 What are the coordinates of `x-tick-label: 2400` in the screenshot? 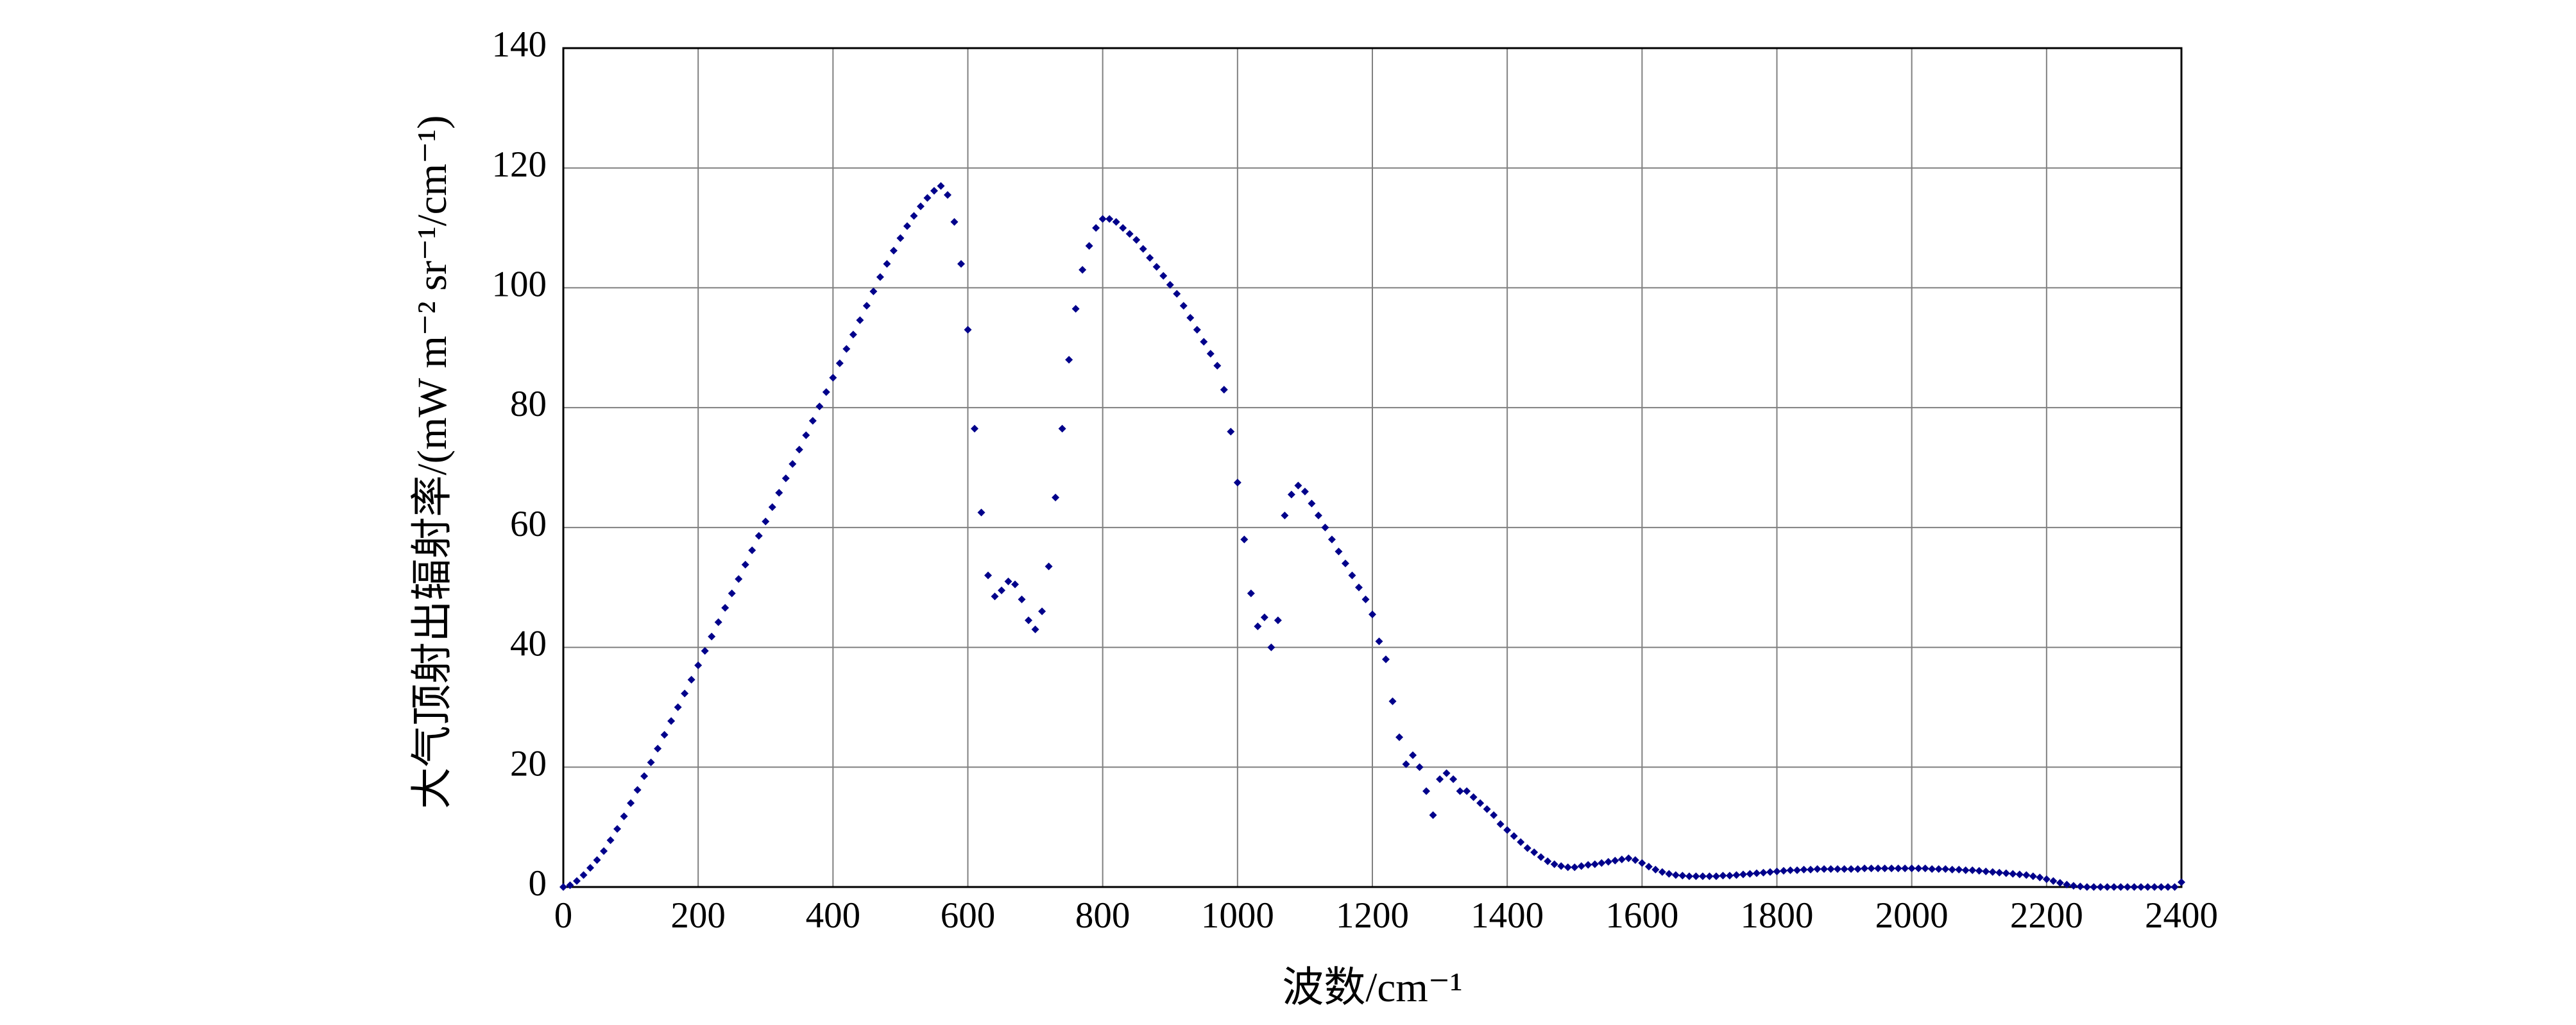 It's located at (2181, 916).